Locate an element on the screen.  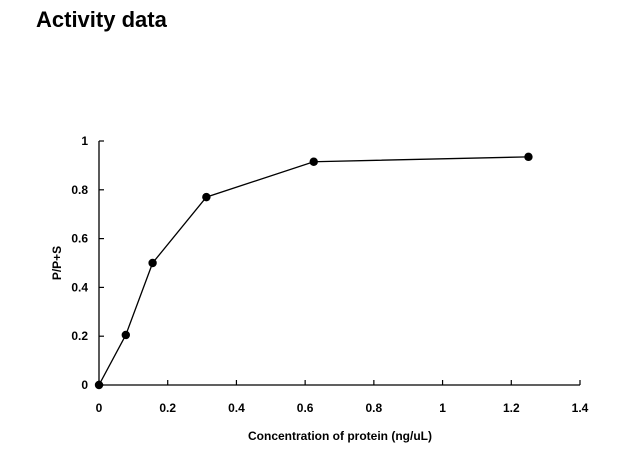
x-tick-label: 0 is located at coordinates (99, 408).